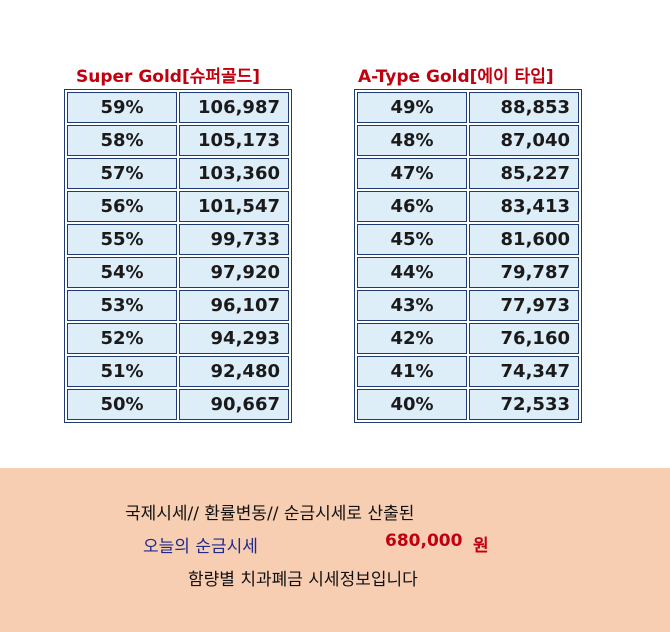 The width and height of the screenshot is (670, 632). Describe the element at coordinates (412, 371) in the screenshot. I see `purity-cell: 41%` at that location.